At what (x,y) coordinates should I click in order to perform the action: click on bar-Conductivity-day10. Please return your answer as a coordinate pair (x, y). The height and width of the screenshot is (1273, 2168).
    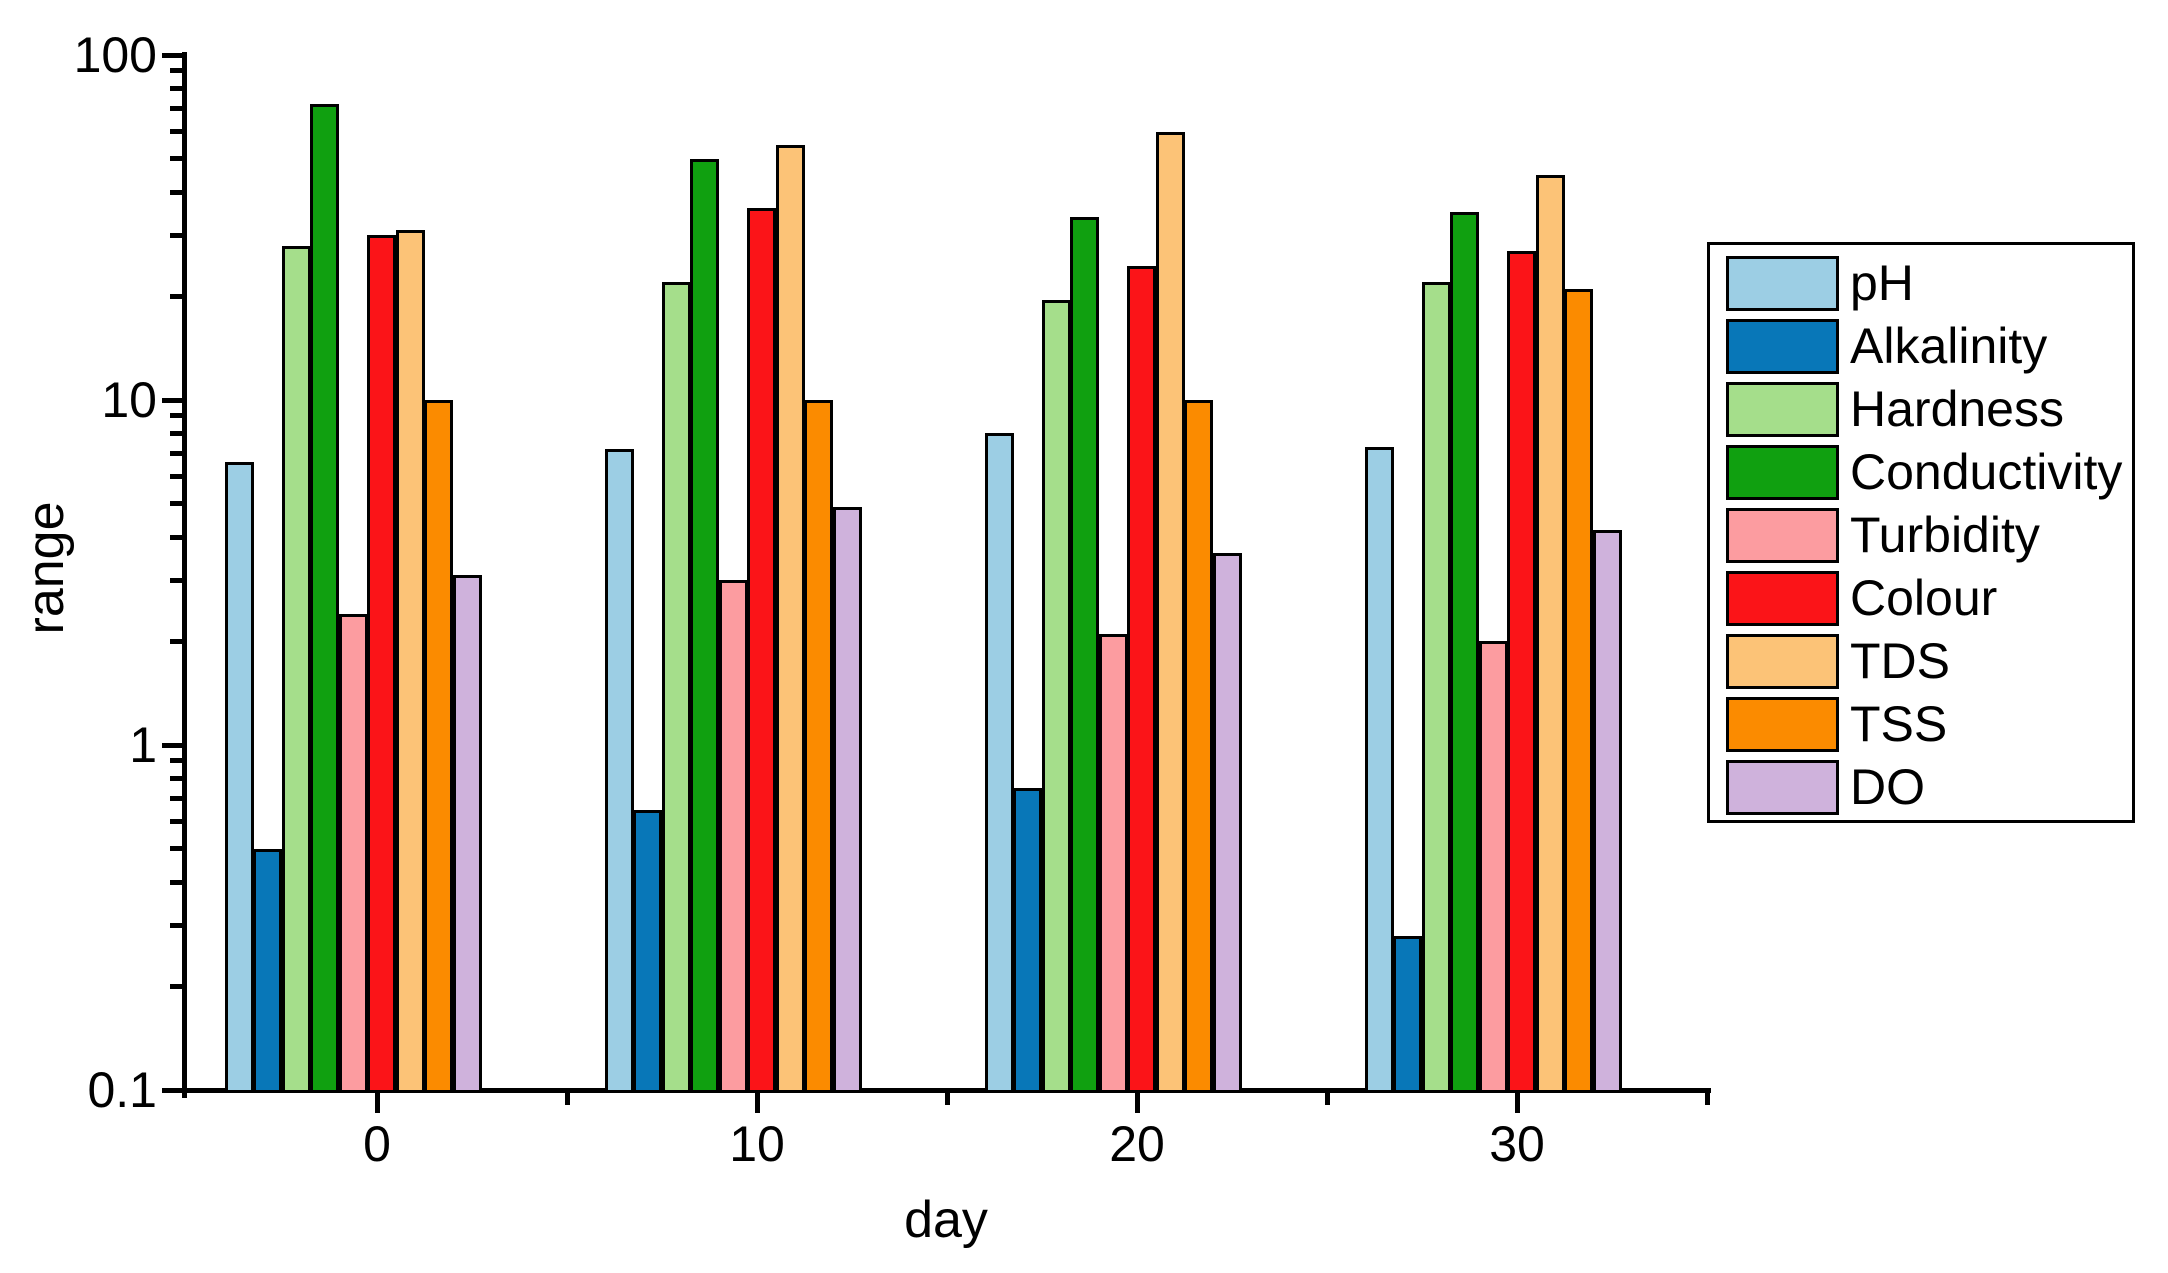
    Looking at the image, I should click on (704, 625).